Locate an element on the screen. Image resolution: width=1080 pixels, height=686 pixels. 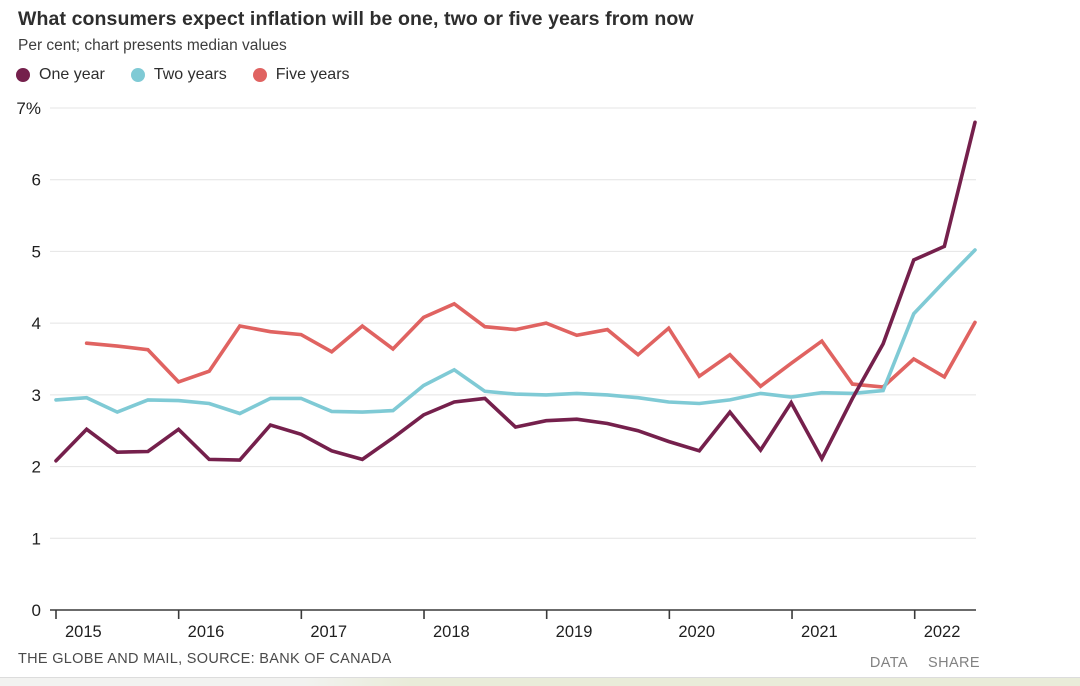
data-button: DATA is located at coordinates (889, 663).